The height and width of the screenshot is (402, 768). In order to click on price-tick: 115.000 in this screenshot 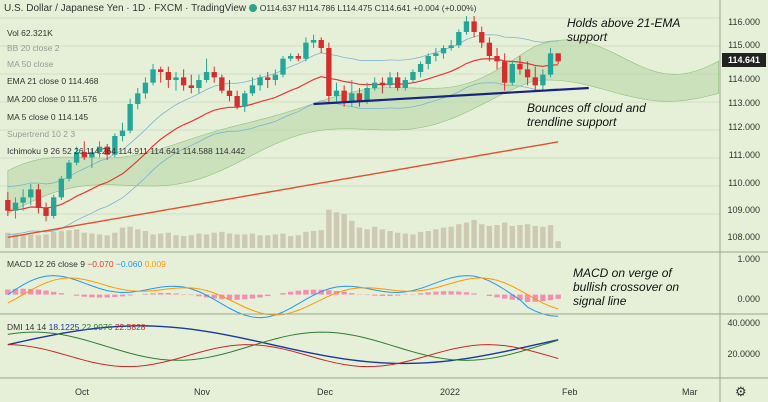, I will do `click(744, 45)`.